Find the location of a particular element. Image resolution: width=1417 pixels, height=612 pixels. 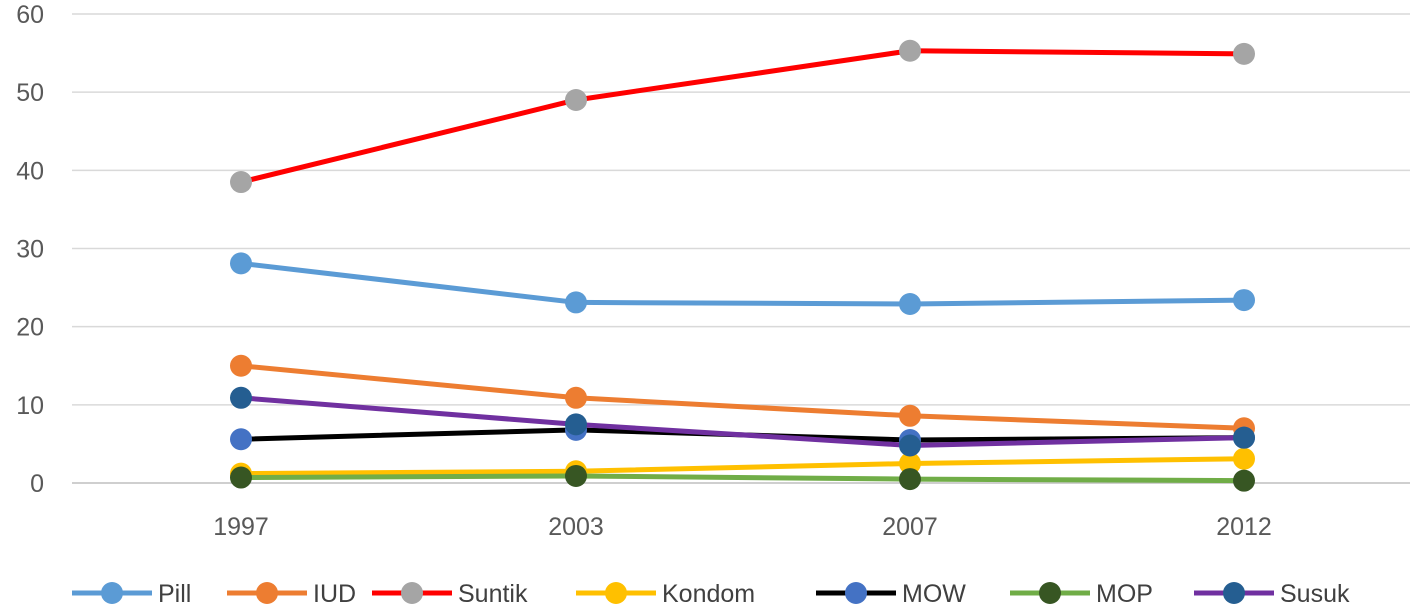

legend-item-mop: MOP is located at coordinates (1081, 594).